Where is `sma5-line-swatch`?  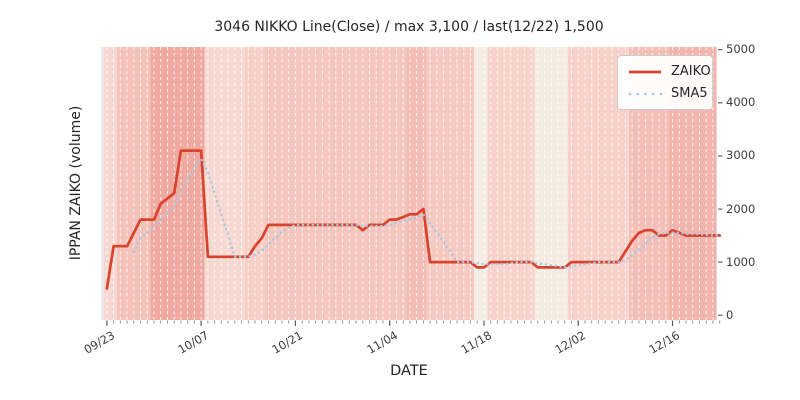
sma5-line-swatch is located at coordinates (645, 93).